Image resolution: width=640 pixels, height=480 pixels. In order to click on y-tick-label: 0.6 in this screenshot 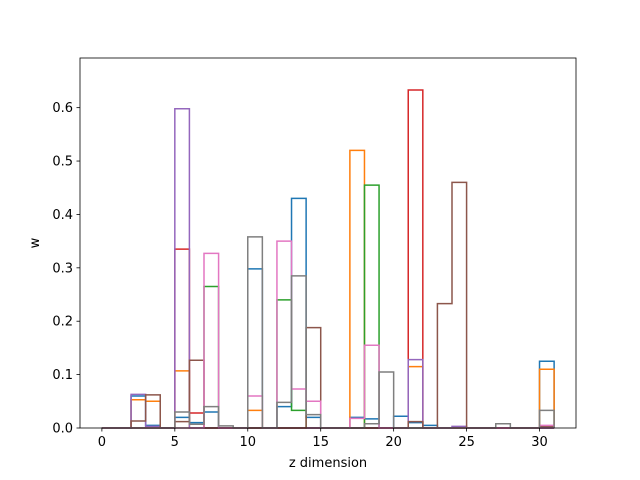, I will do `click(62, 108)`.